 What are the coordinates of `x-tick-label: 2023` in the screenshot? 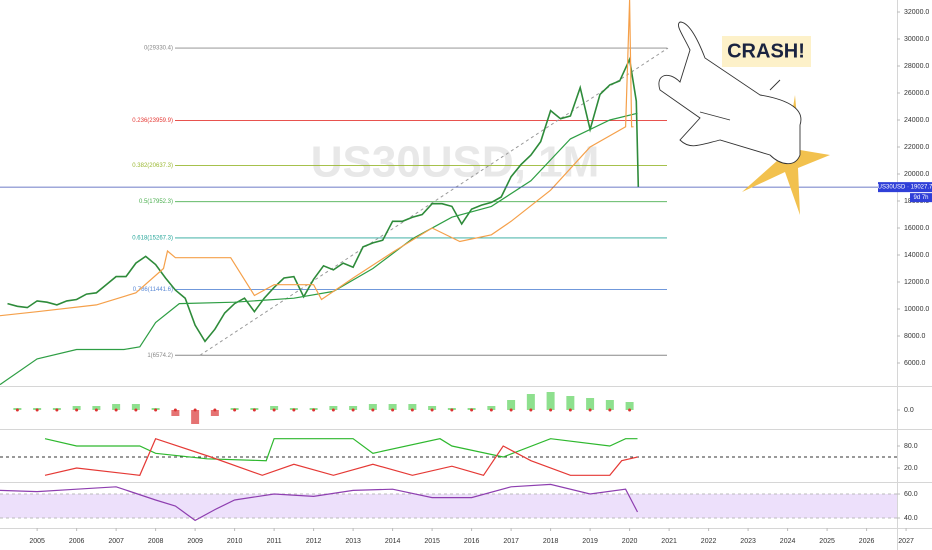 It's located at (748, 541).